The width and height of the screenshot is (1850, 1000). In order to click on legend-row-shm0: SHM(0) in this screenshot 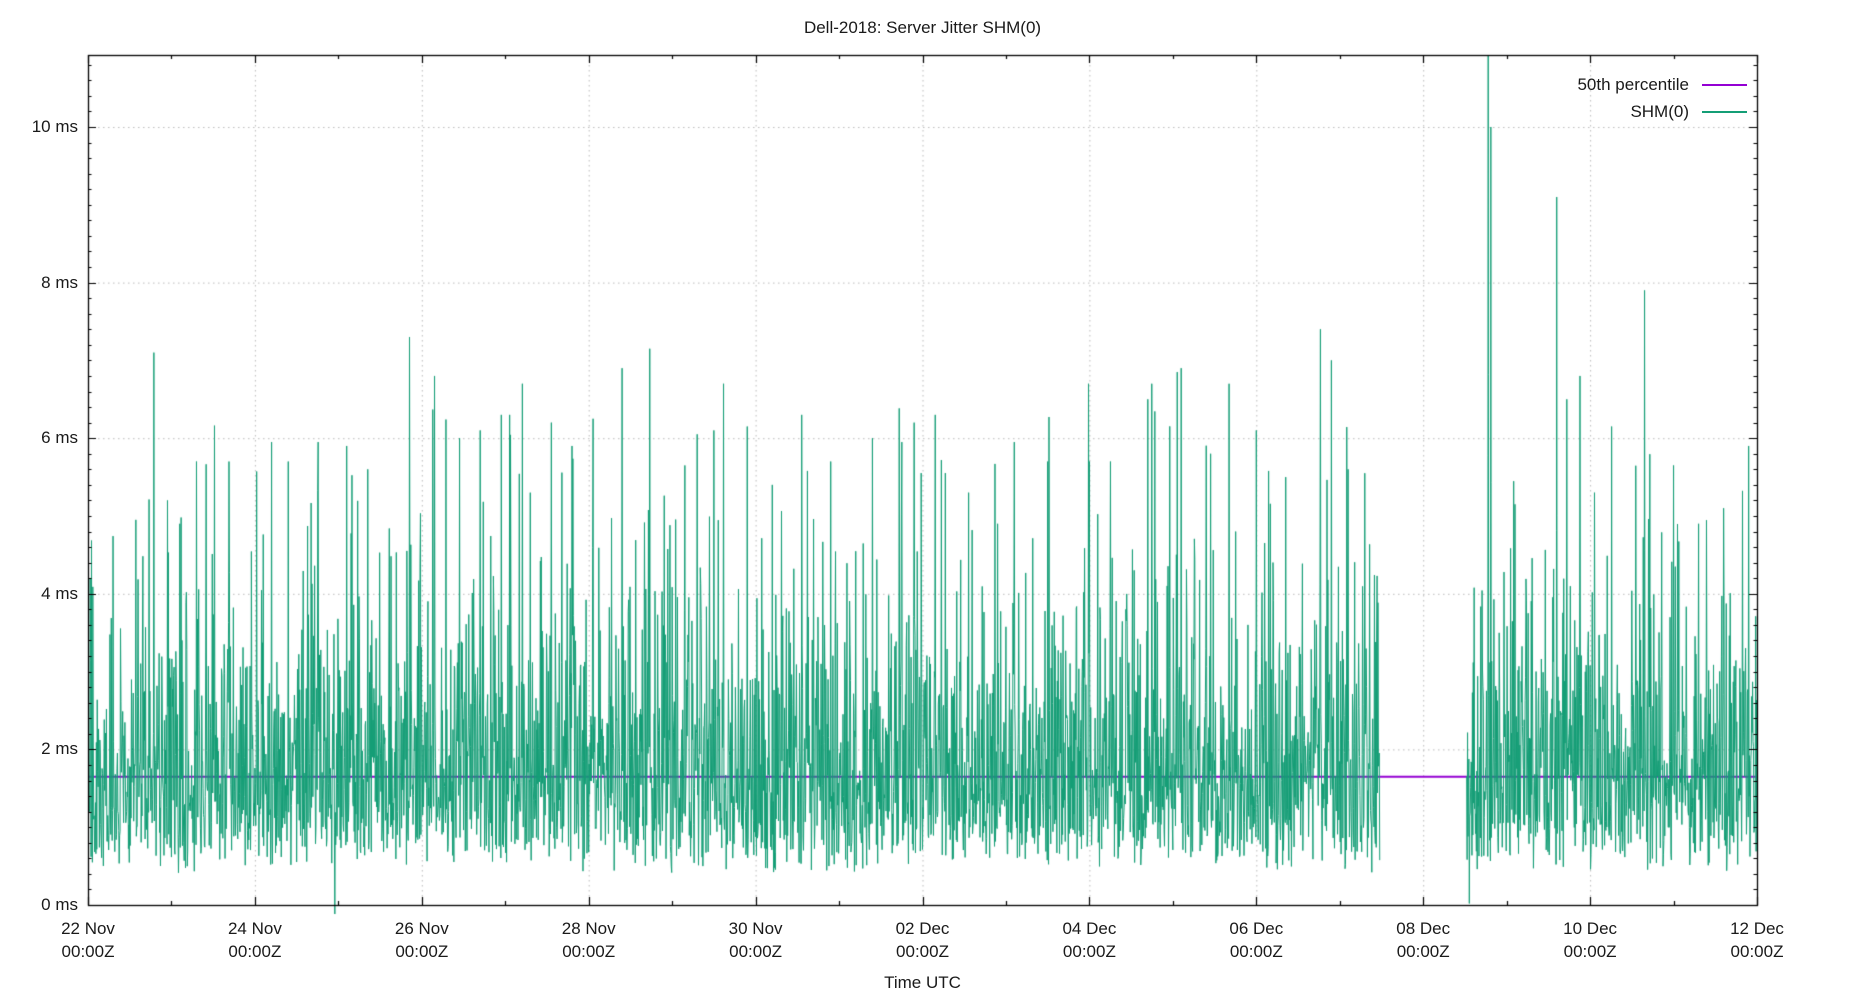, I will do `click(1662, 111)`.